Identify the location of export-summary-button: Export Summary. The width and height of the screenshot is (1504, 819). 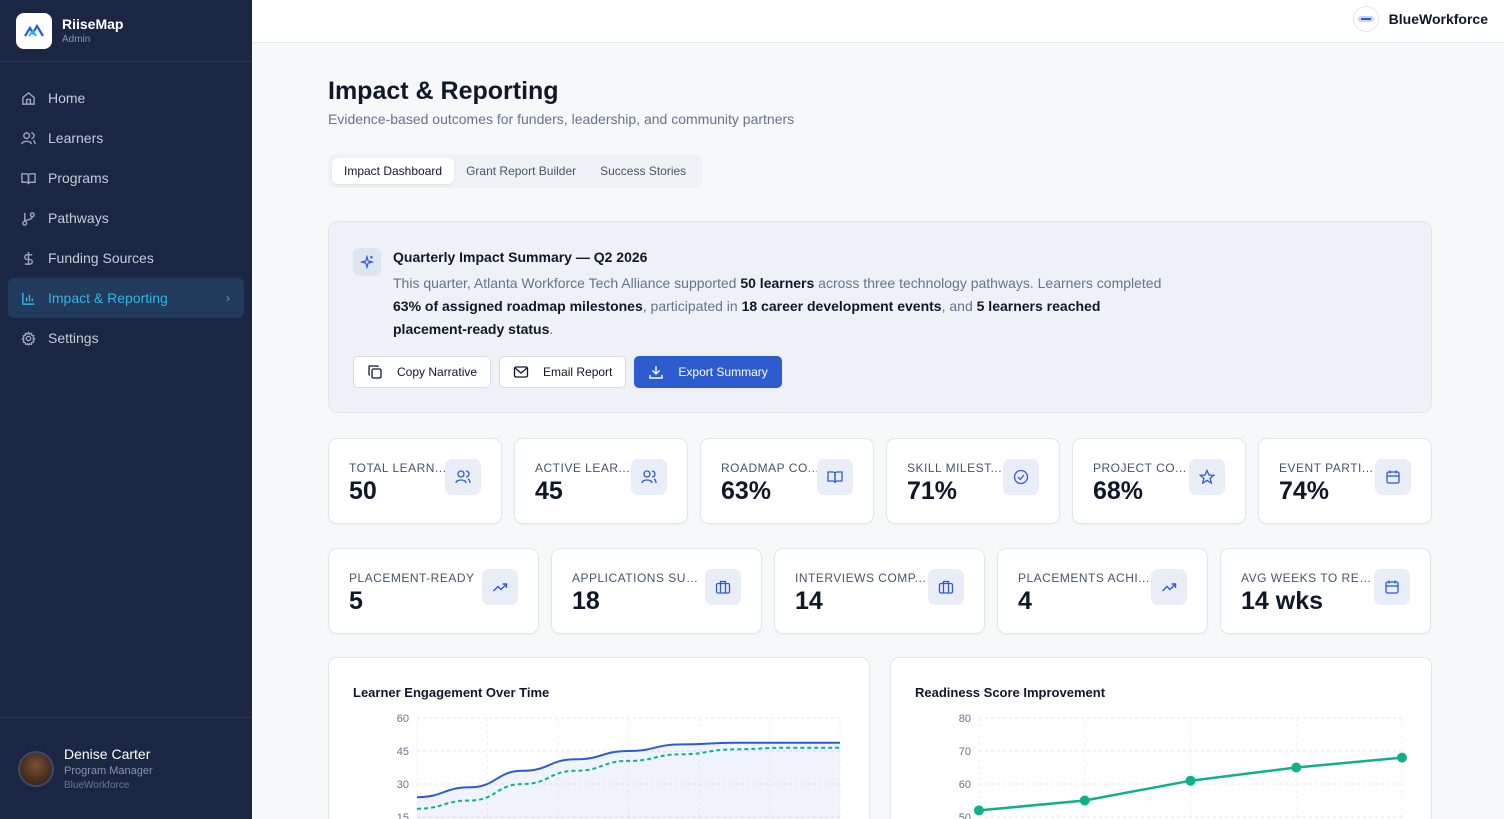
(708, 372).